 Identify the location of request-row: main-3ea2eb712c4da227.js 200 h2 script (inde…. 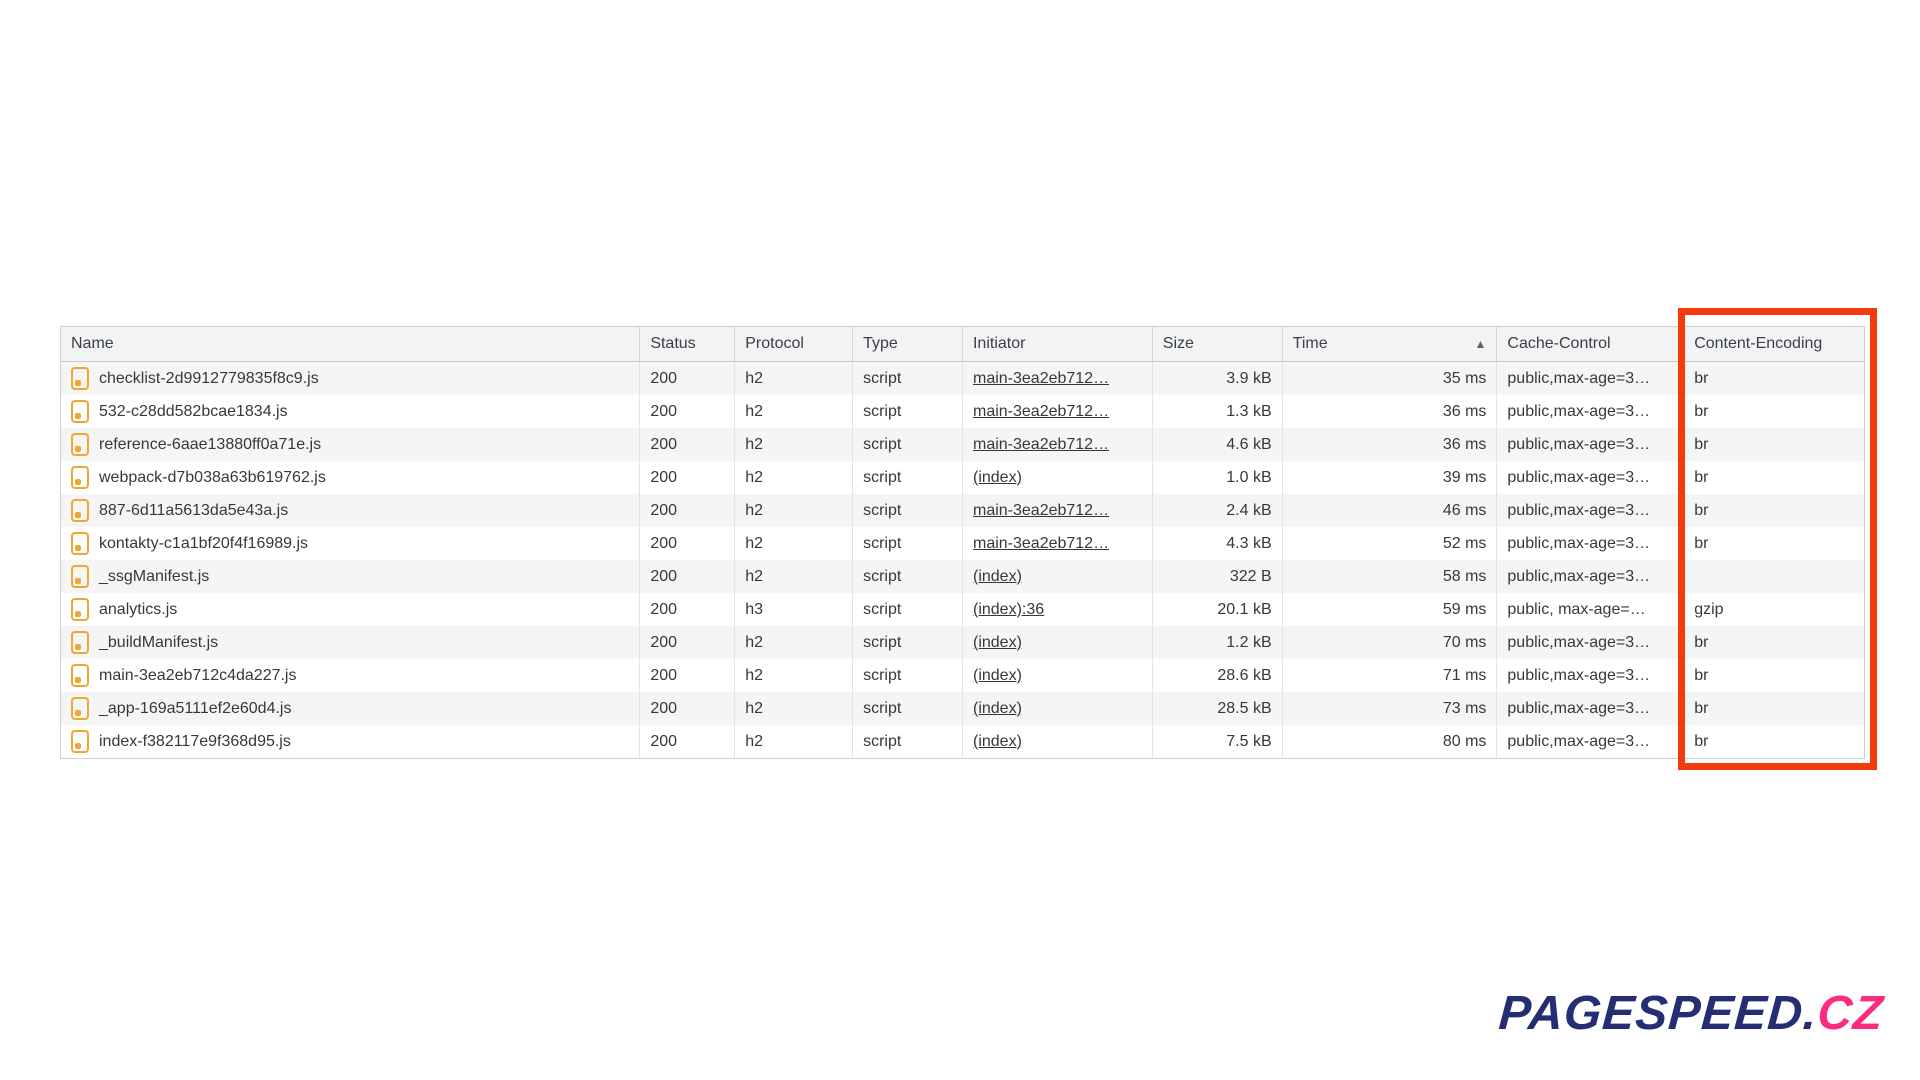
(962, 675).